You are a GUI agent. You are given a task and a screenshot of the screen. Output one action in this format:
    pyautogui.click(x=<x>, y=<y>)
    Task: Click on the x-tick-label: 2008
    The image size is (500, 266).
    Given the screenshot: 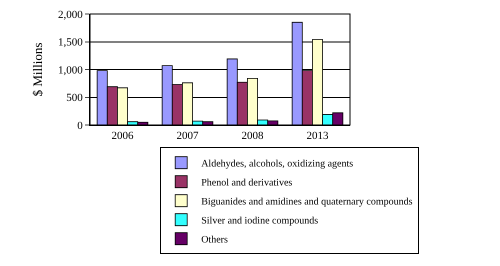 What is the action you would take?
    pyautogui.click(x=253, y=136)
    